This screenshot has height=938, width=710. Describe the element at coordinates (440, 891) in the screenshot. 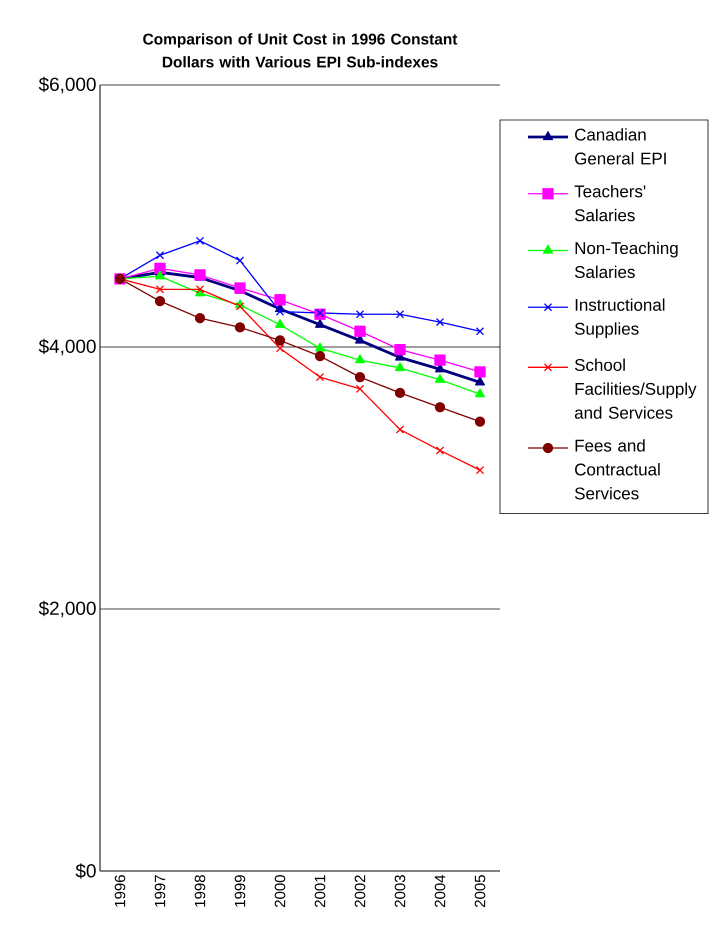

I see `x-tick-label: 2004` at that location.